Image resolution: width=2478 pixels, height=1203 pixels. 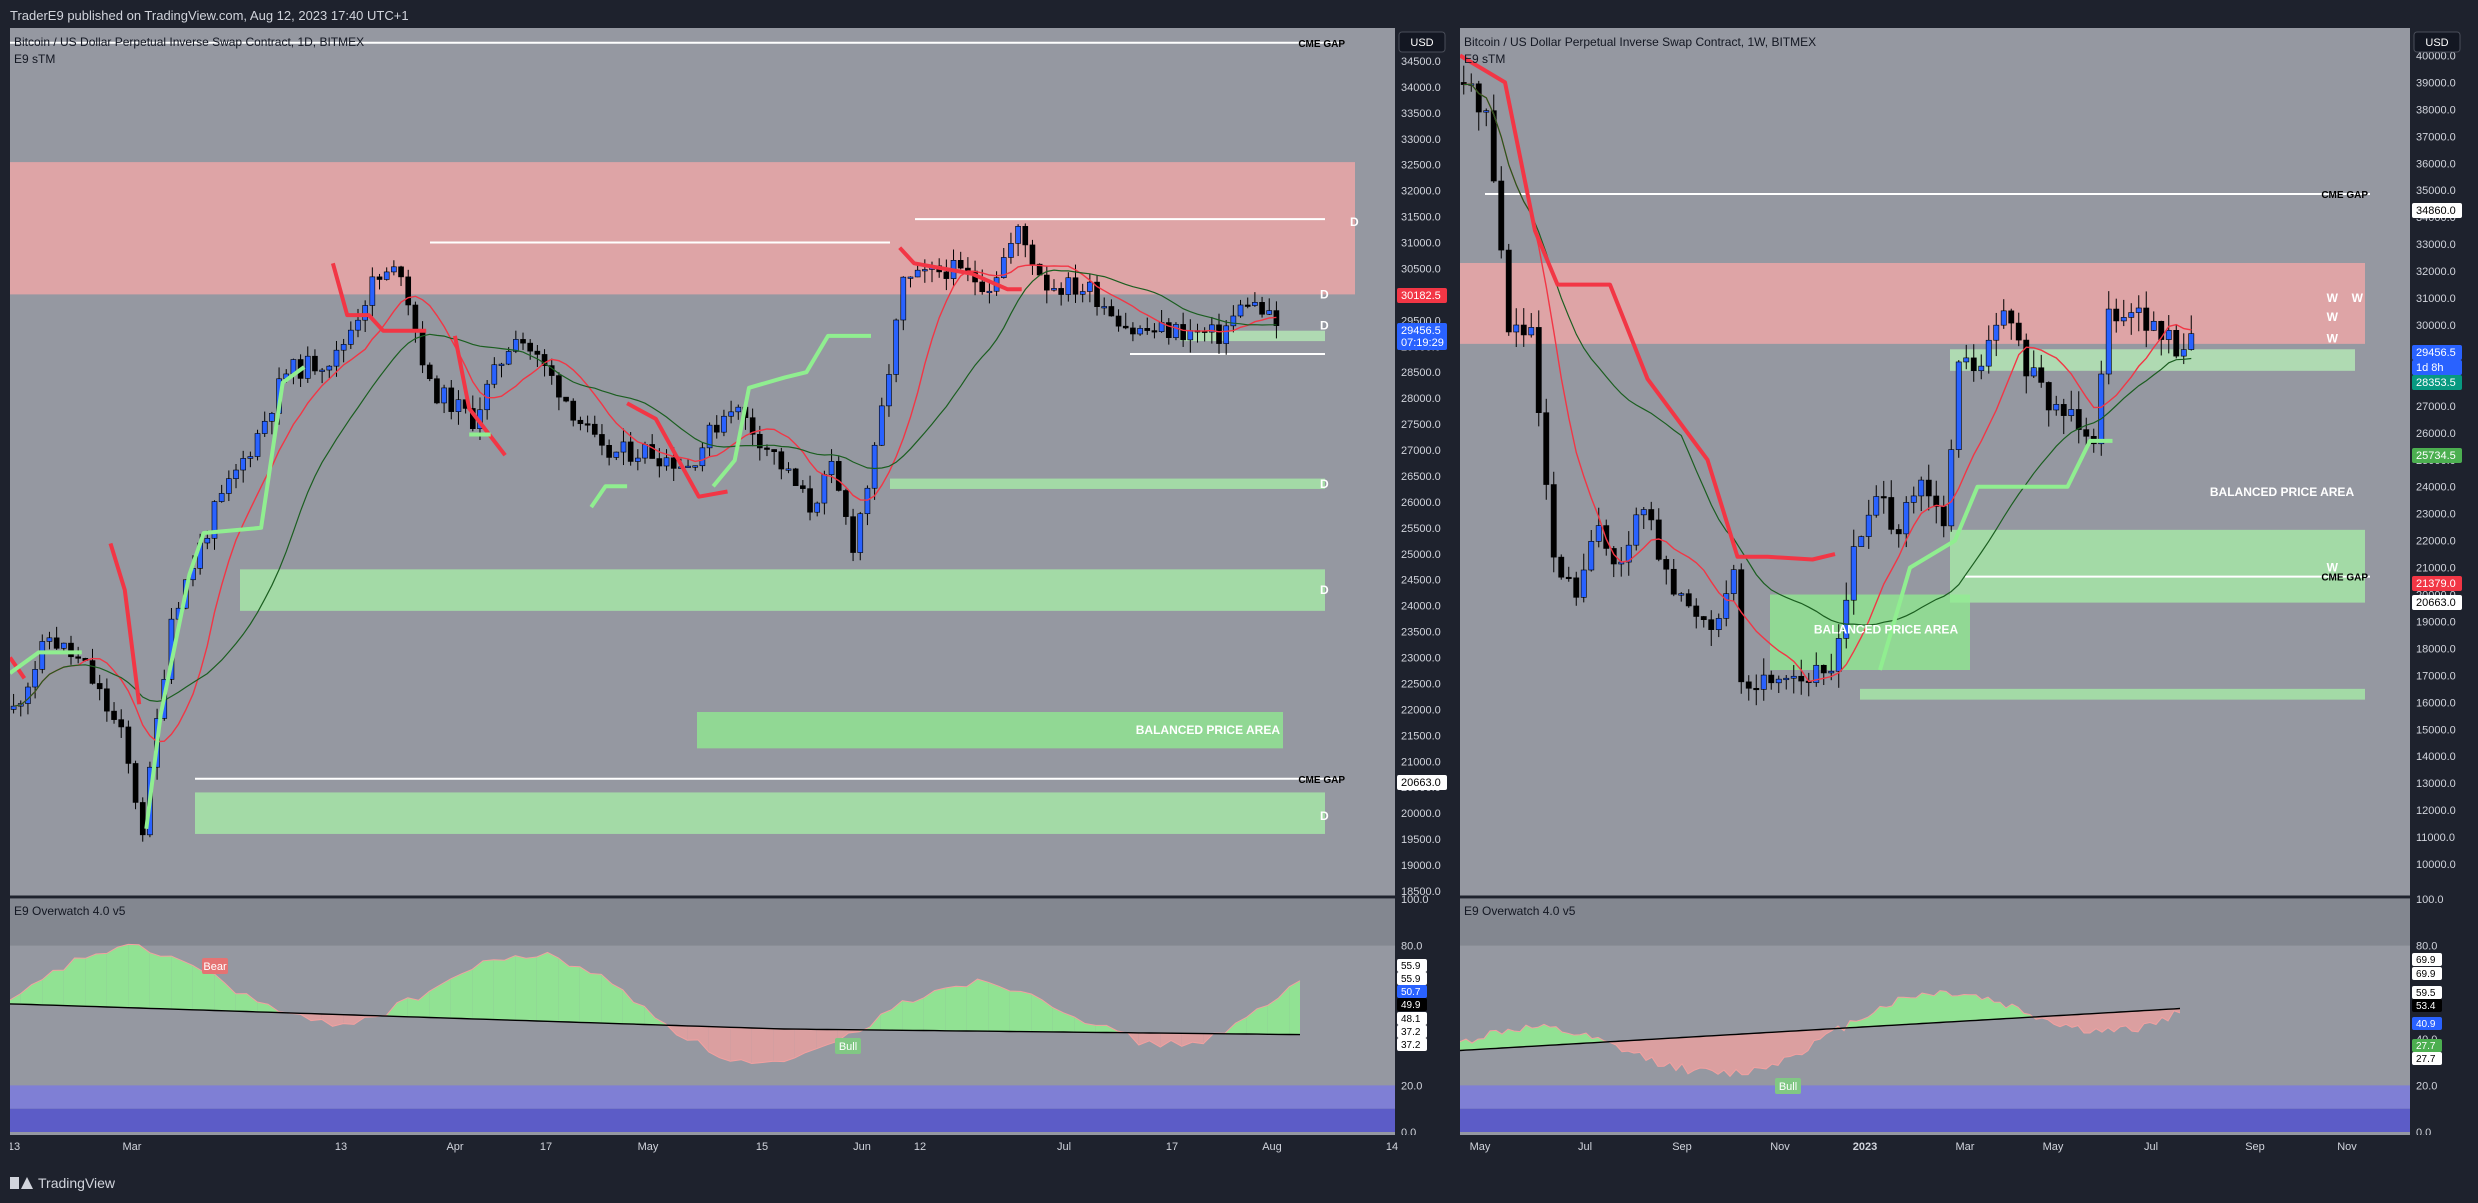 I want to click on panel-separator, so click(x=1455, y=597).